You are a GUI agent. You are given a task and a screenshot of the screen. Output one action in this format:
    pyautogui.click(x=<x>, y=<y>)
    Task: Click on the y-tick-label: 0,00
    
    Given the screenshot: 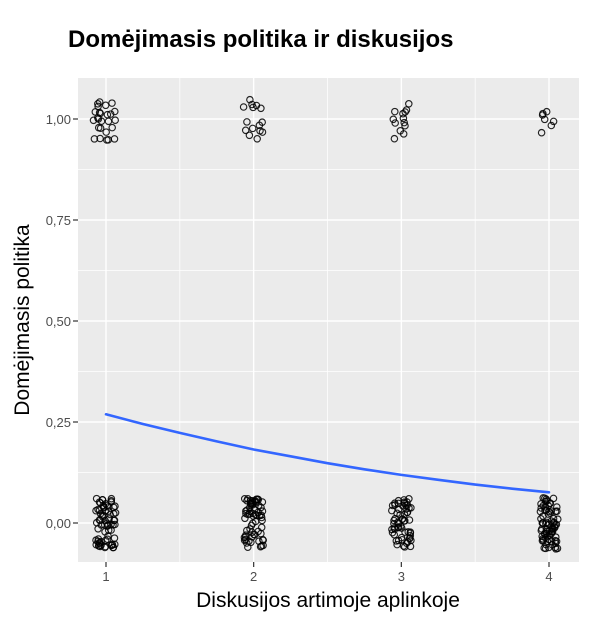 What is the action you would take?
    pyautogui.click(x=58, y=523)
    